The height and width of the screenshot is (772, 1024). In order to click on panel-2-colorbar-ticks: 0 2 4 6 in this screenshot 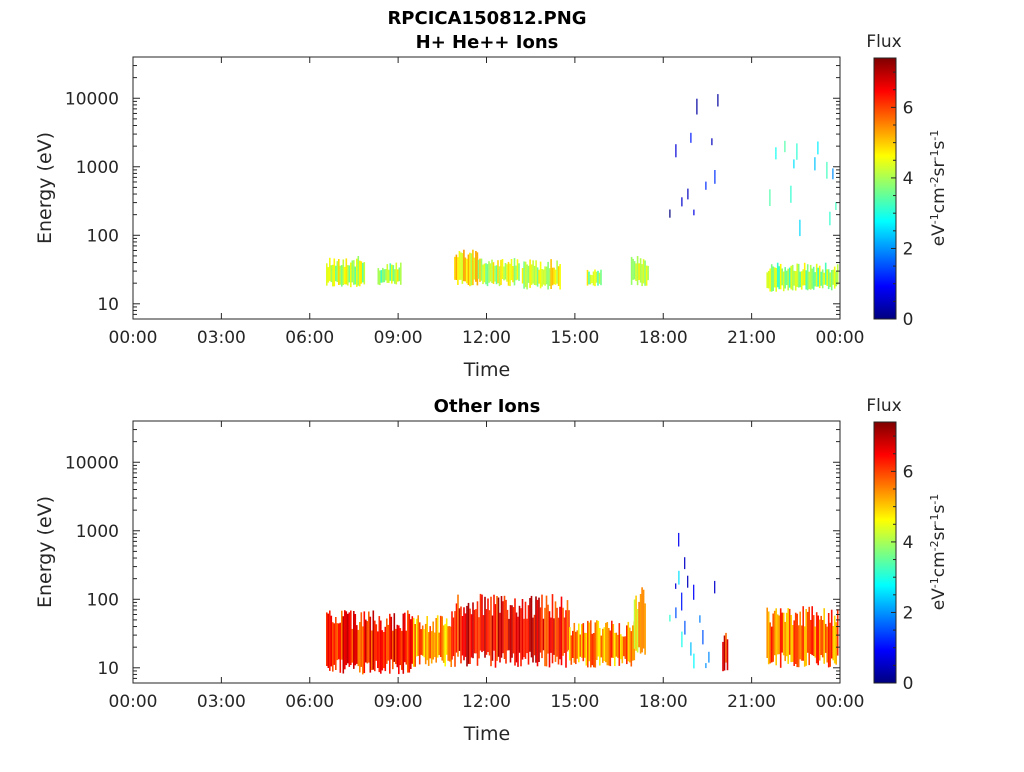, I will do `click(902, 564)`.